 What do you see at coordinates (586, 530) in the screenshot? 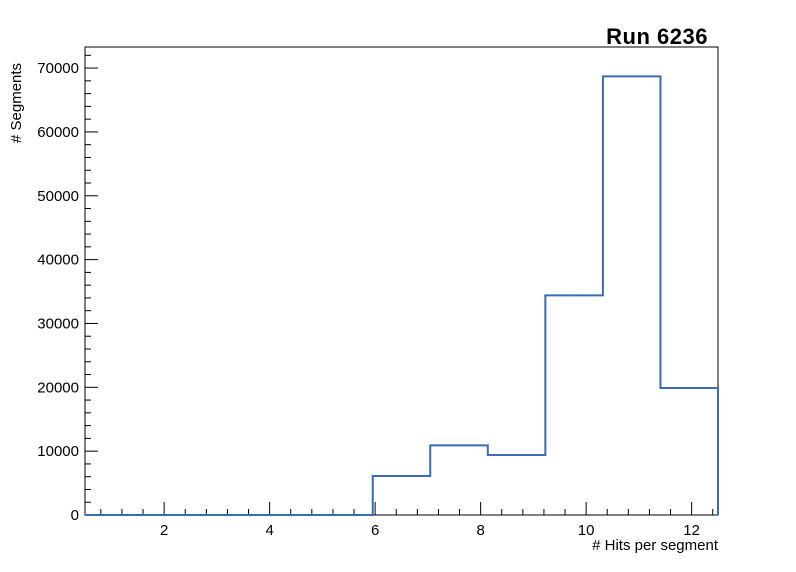
I see `x-tick-label: 10` at bounding box center [586, 530].